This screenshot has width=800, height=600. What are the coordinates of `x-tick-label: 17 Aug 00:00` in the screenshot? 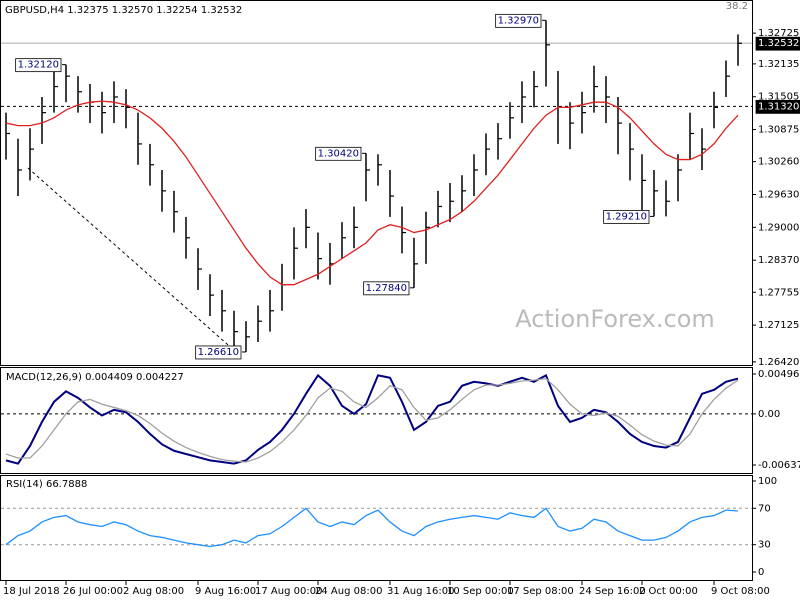 It's located at (288, 591).